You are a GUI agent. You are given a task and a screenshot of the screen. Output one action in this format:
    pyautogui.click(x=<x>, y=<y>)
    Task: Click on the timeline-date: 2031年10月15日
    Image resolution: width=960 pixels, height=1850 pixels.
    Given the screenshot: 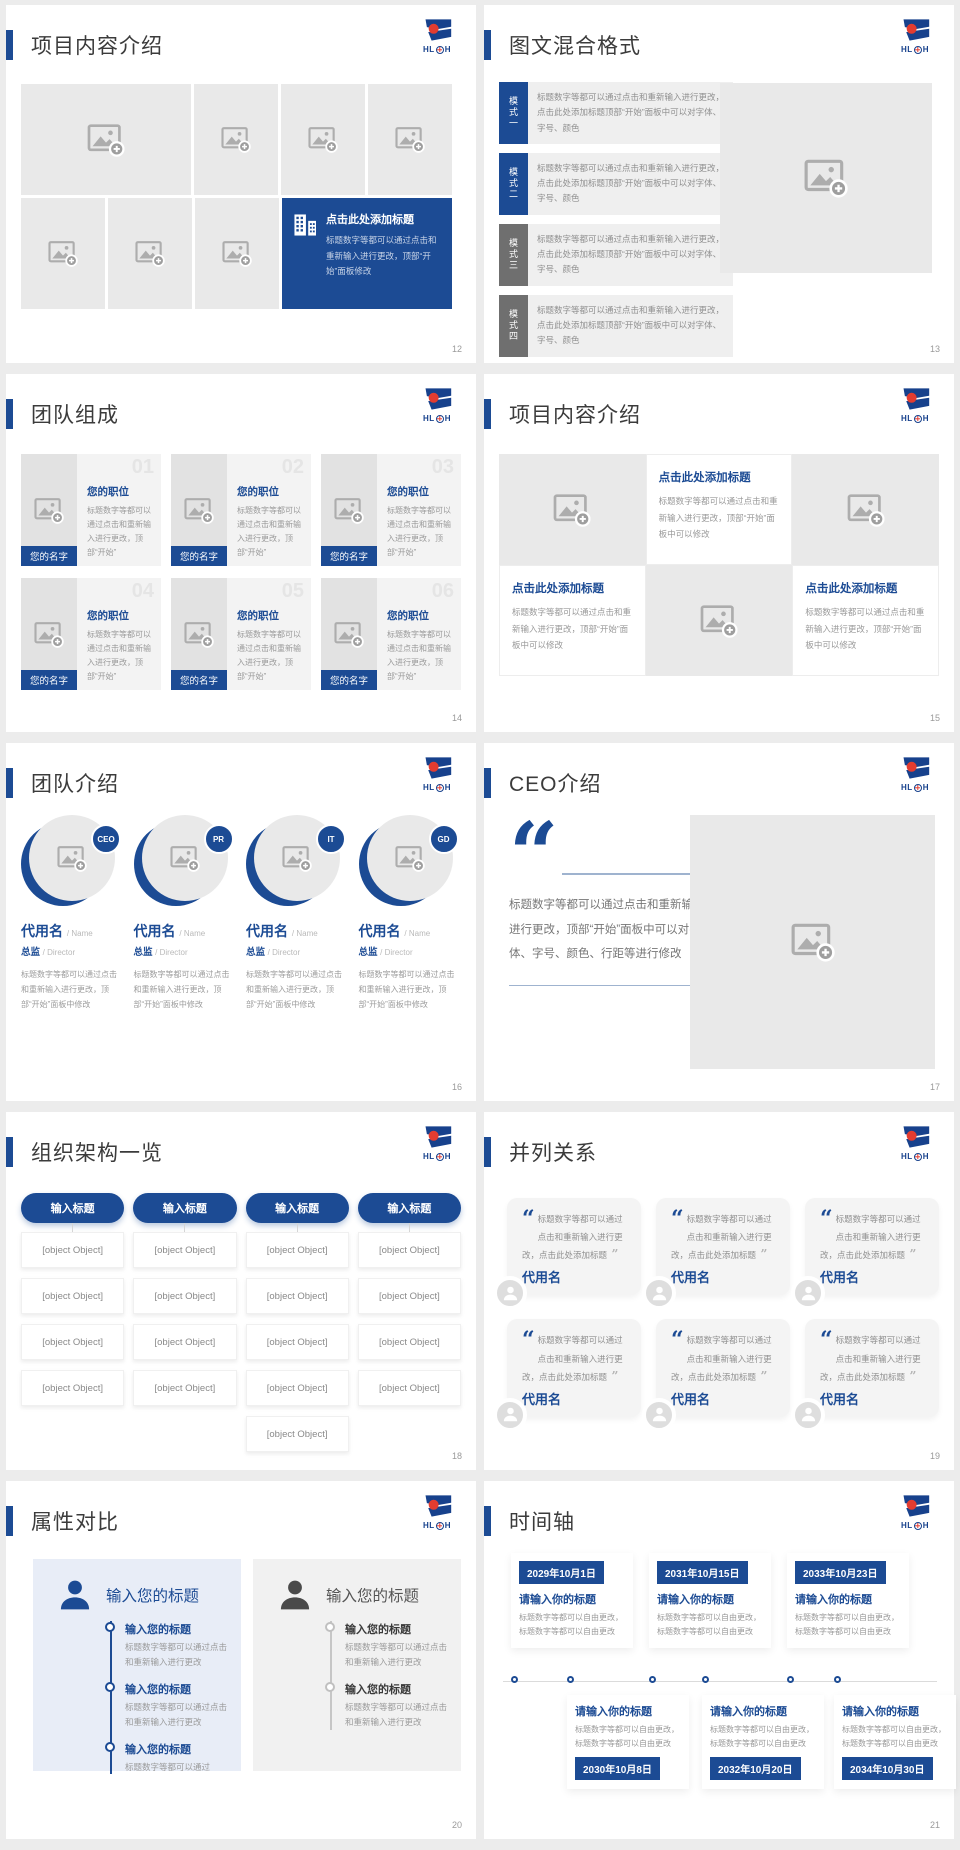 What is the action you would take?
    pyautogui.click(x=702, y=1572)
    